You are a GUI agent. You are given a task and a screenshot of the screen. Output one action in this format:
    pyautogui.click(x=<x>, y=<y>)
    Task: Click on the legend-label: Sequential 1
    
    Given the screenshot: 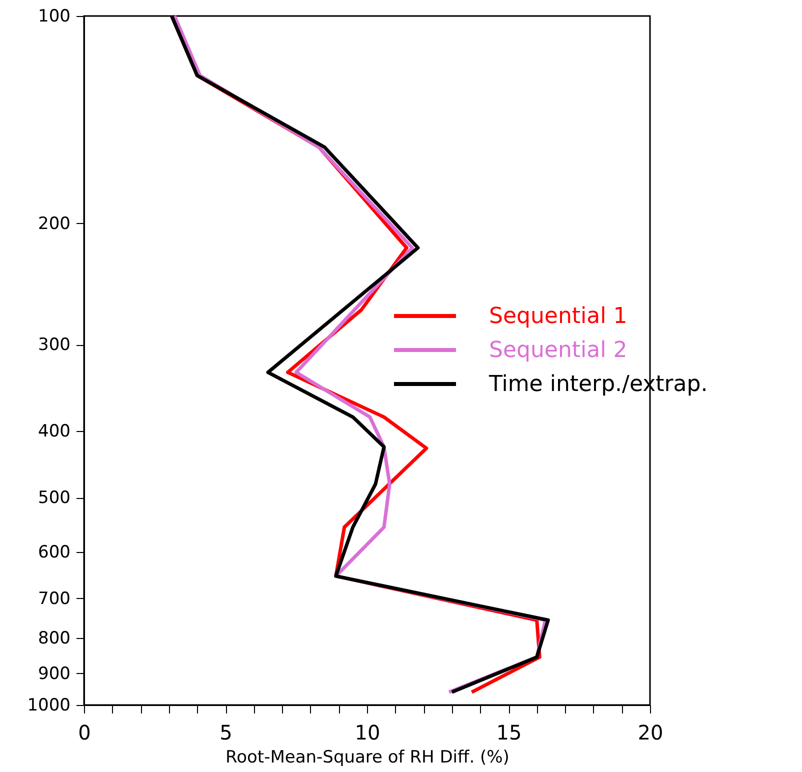 What is the action you would take?
    pyautogui.click(x=558, y=316)
    